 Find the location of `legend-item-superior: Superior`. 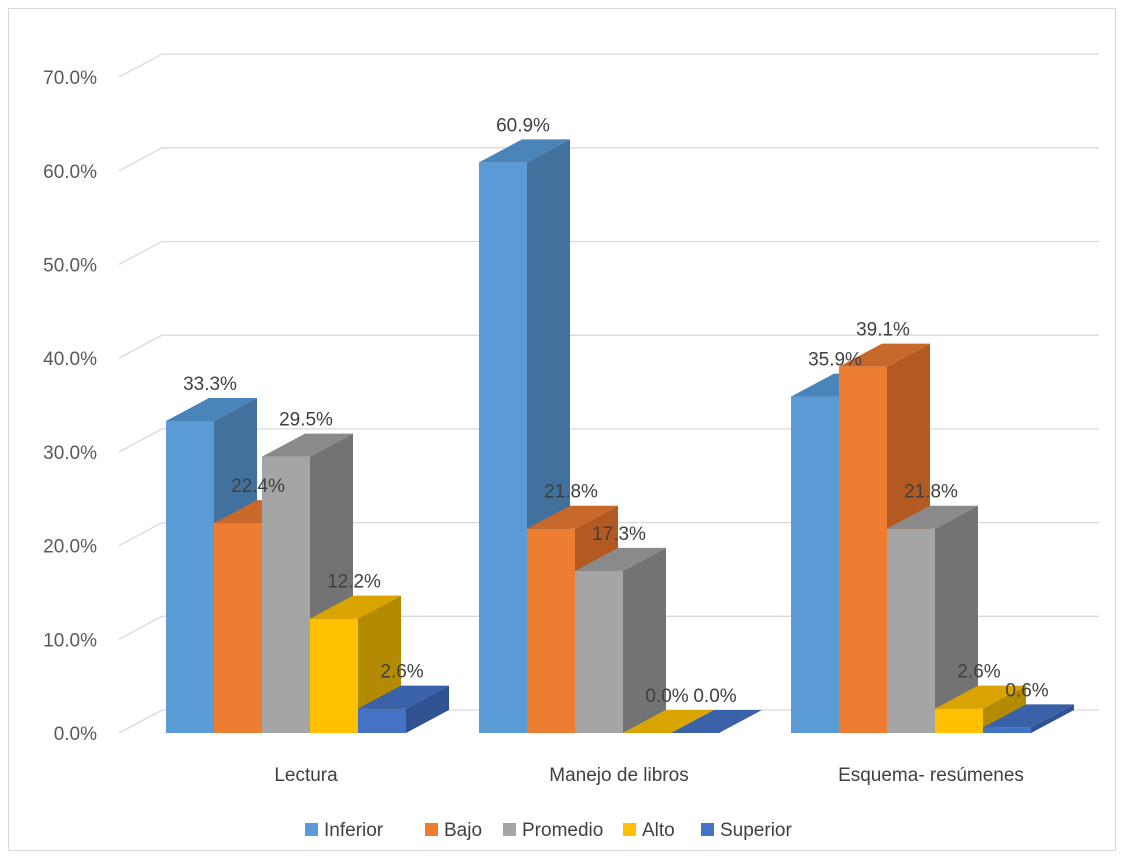

legend-item-superior: Superior is located at coordinates (746, 830).